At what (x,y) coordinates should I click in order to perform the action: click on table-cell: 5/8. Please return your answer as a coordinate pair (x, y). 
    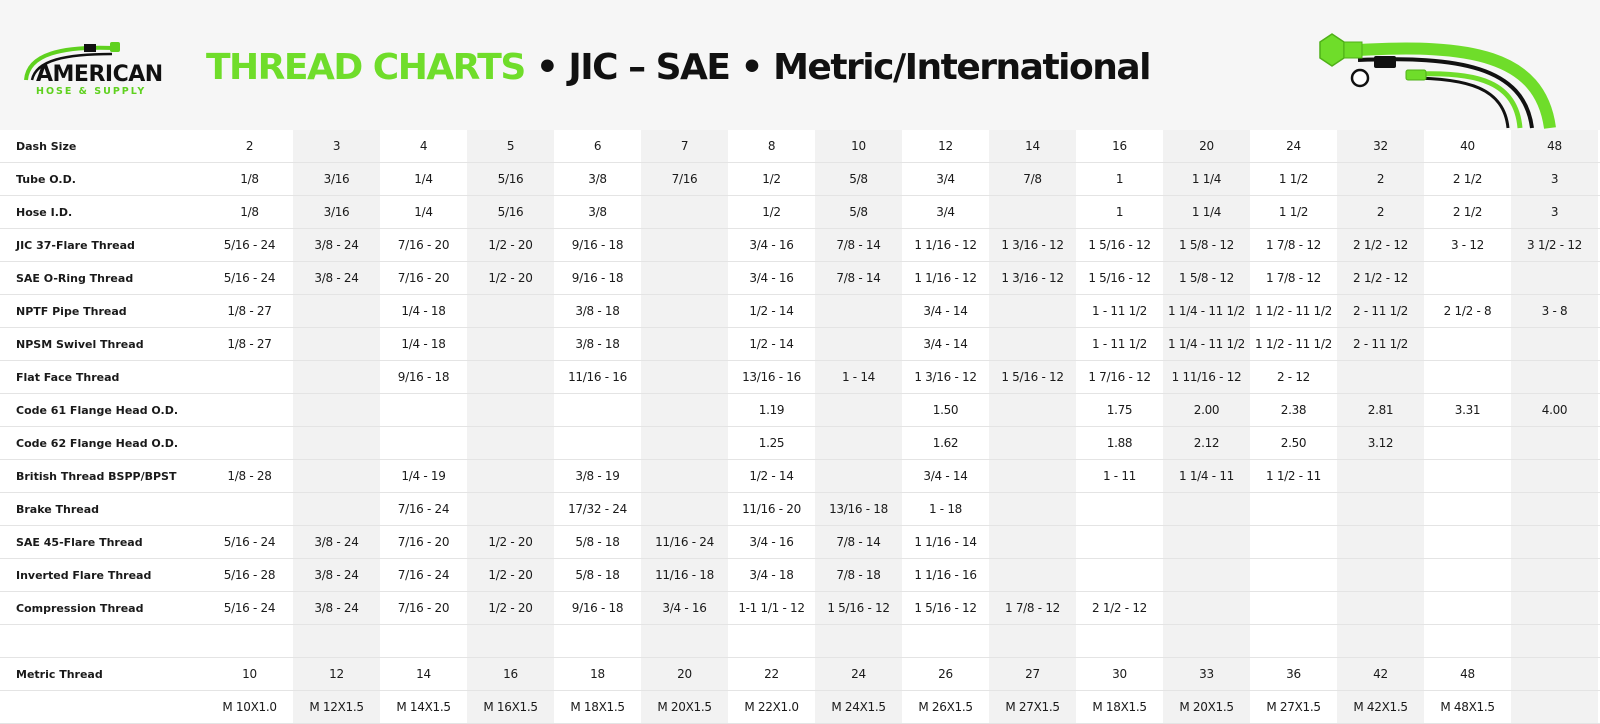
    Looking at the image, I should click on (858, 179).